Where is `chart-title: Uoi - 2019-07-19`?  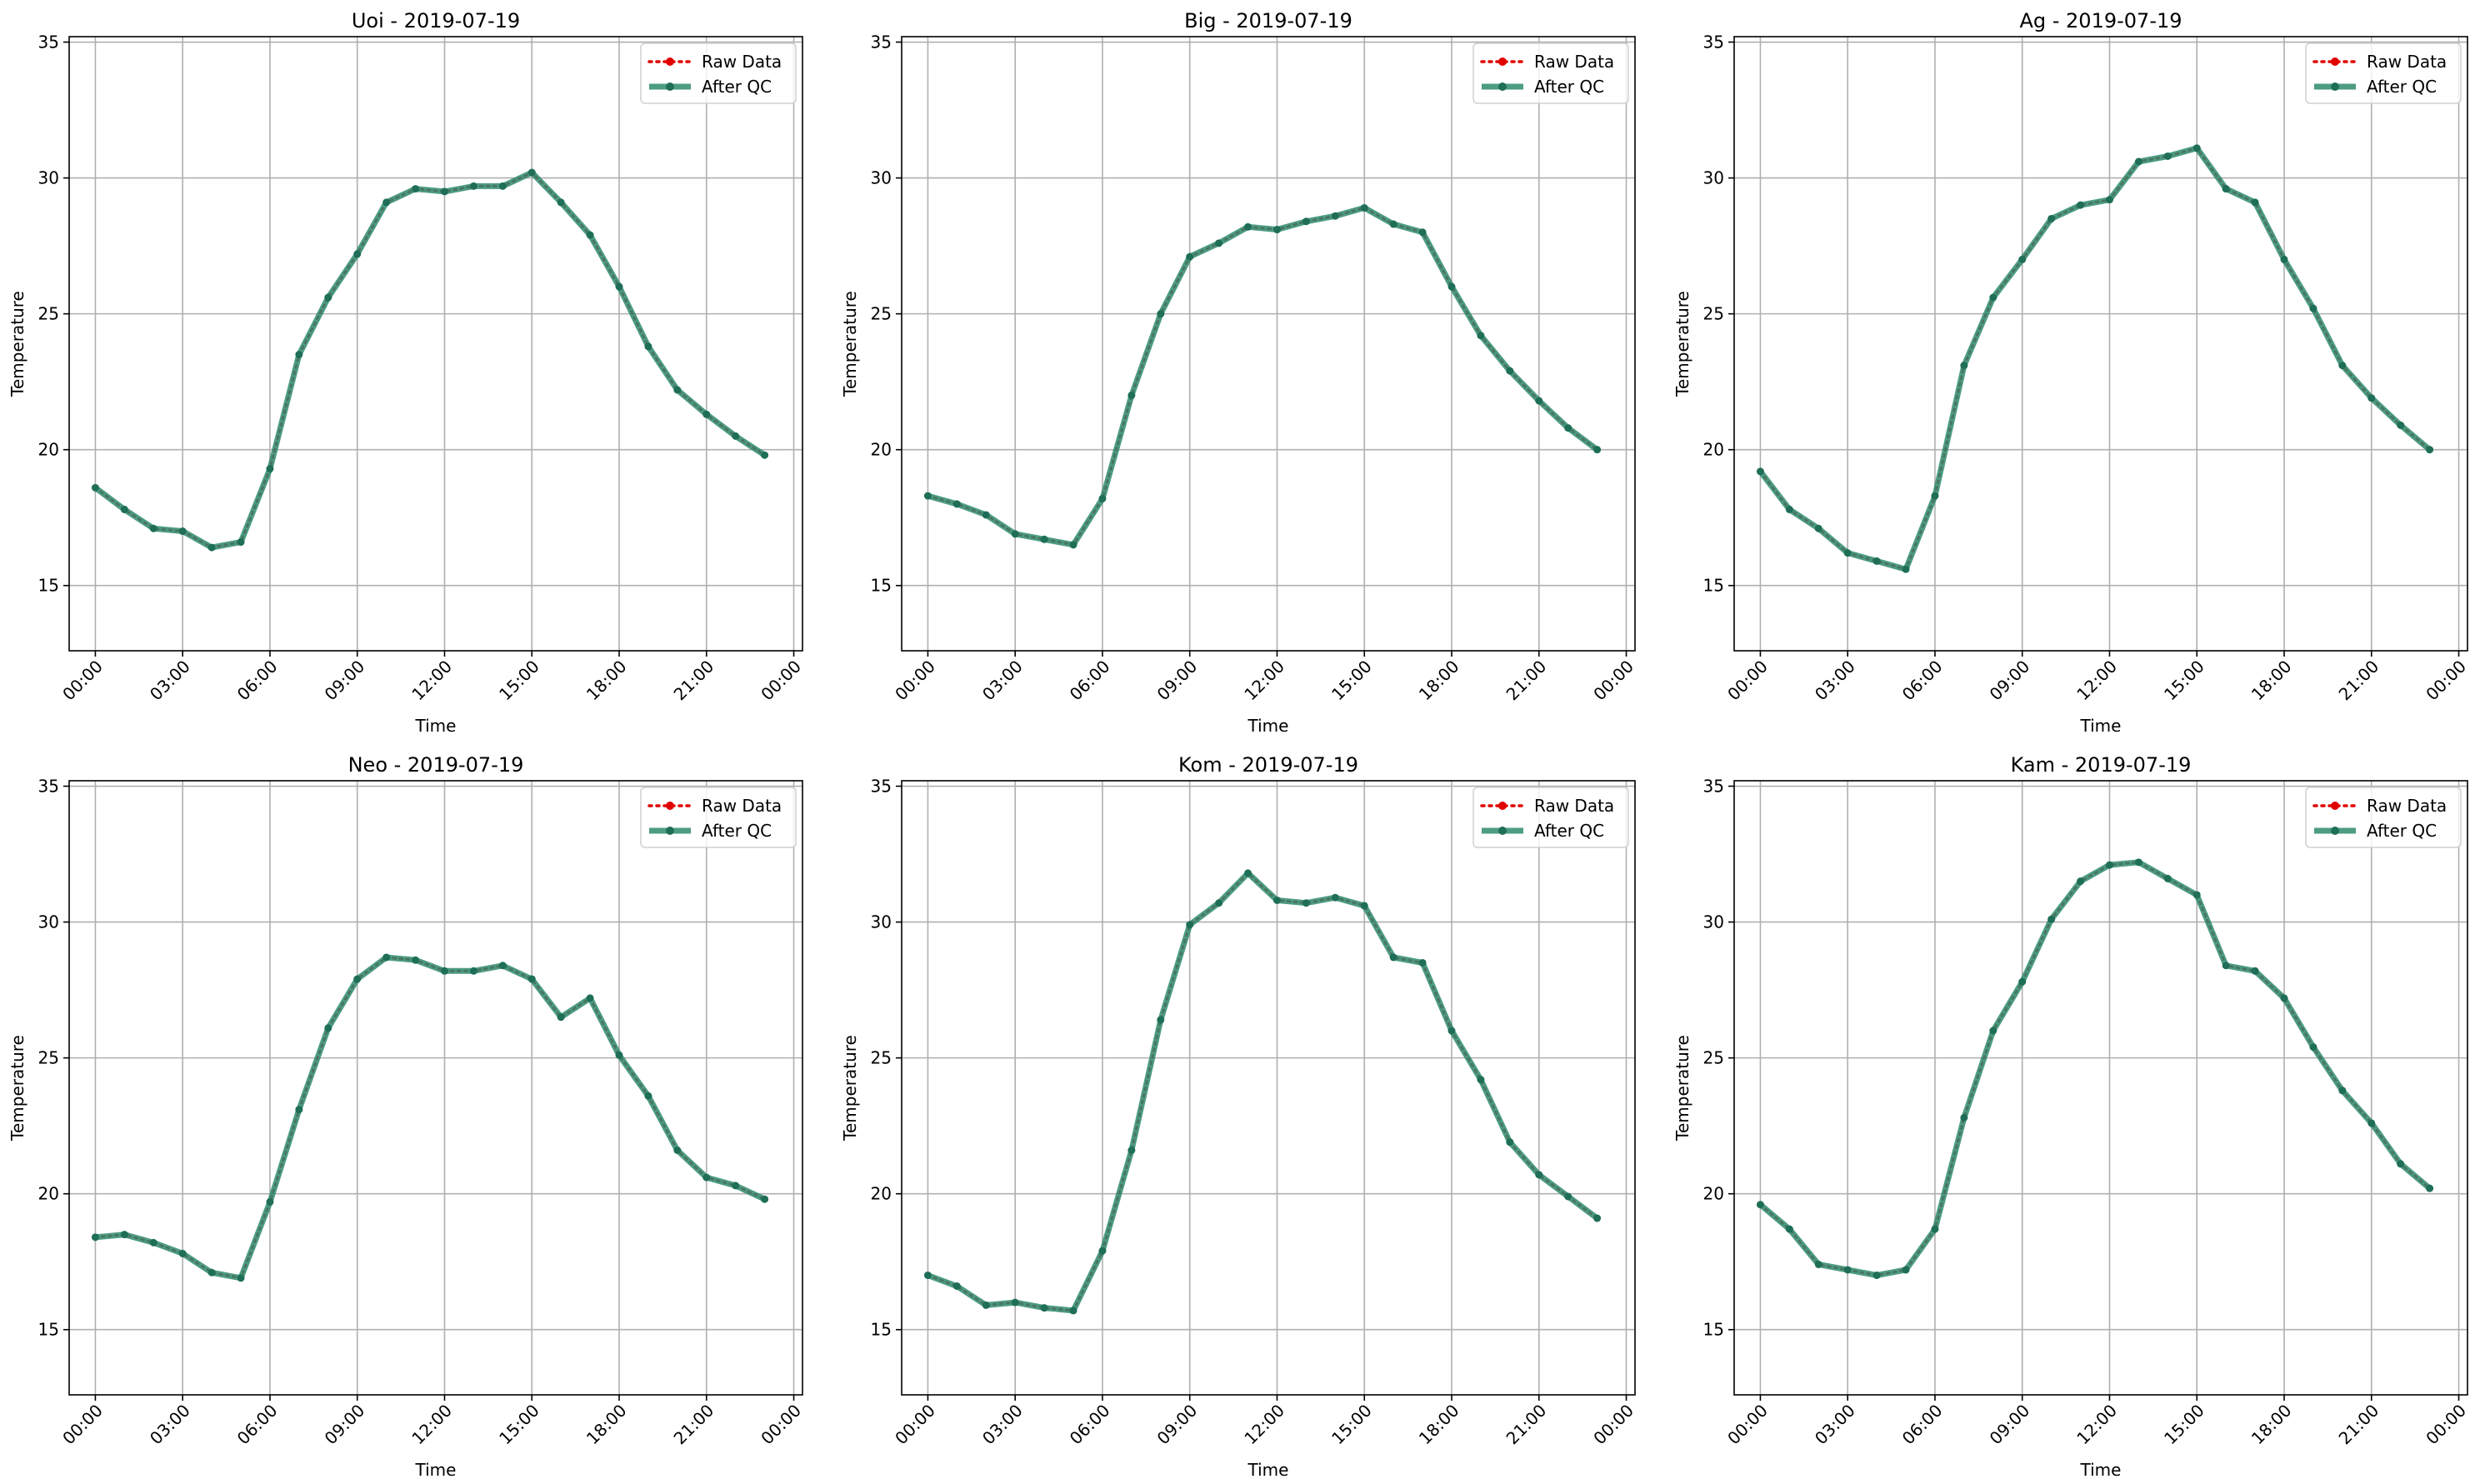
chart-title: Uoi - 2019-07-19 is located at coordinates (436, 20).